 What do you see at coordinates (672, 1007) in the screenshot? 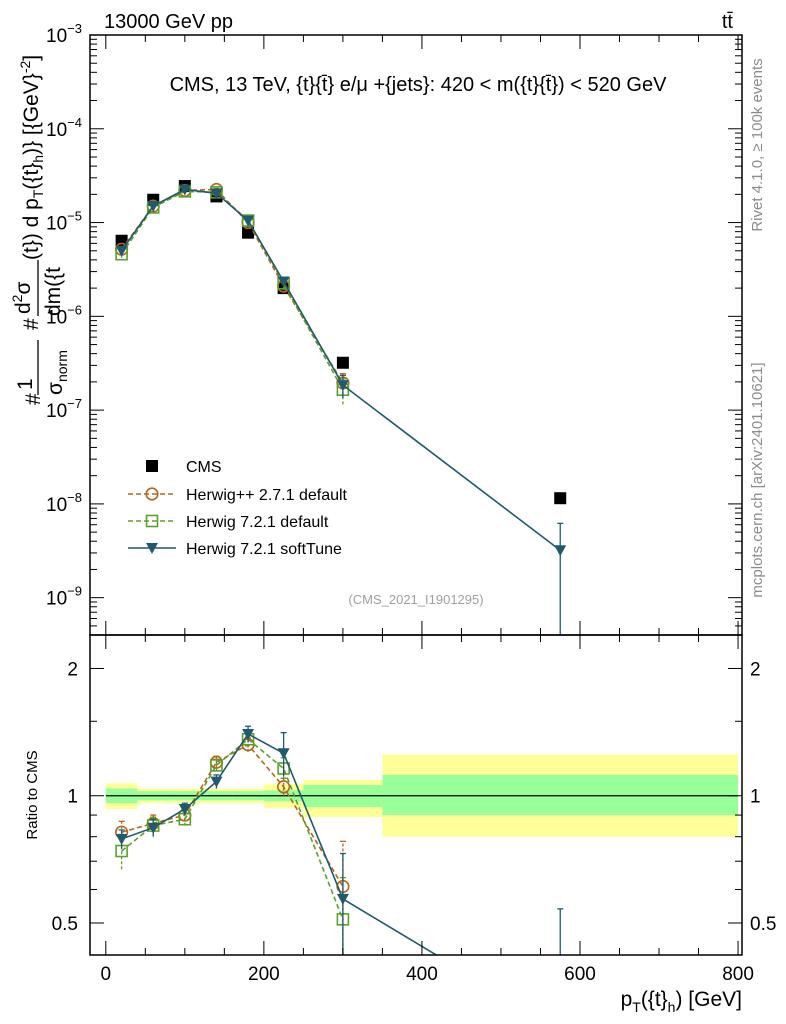
I see `xlabel-sub-h: h` at bounding box center [672, 1007].